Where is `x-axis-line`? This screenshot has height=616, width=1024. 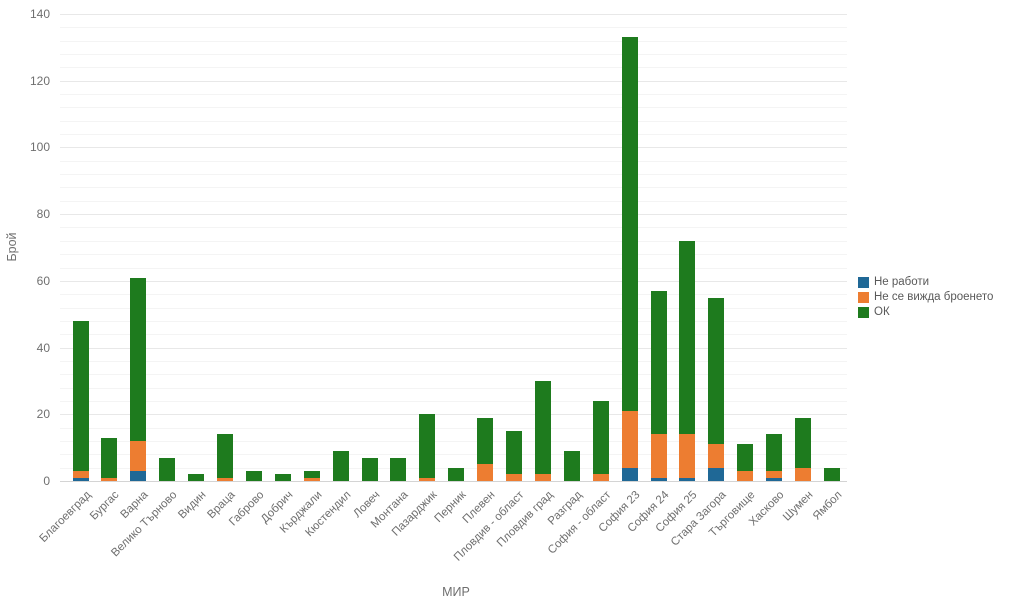 x-axis-line is located at coordinates (453, 481).